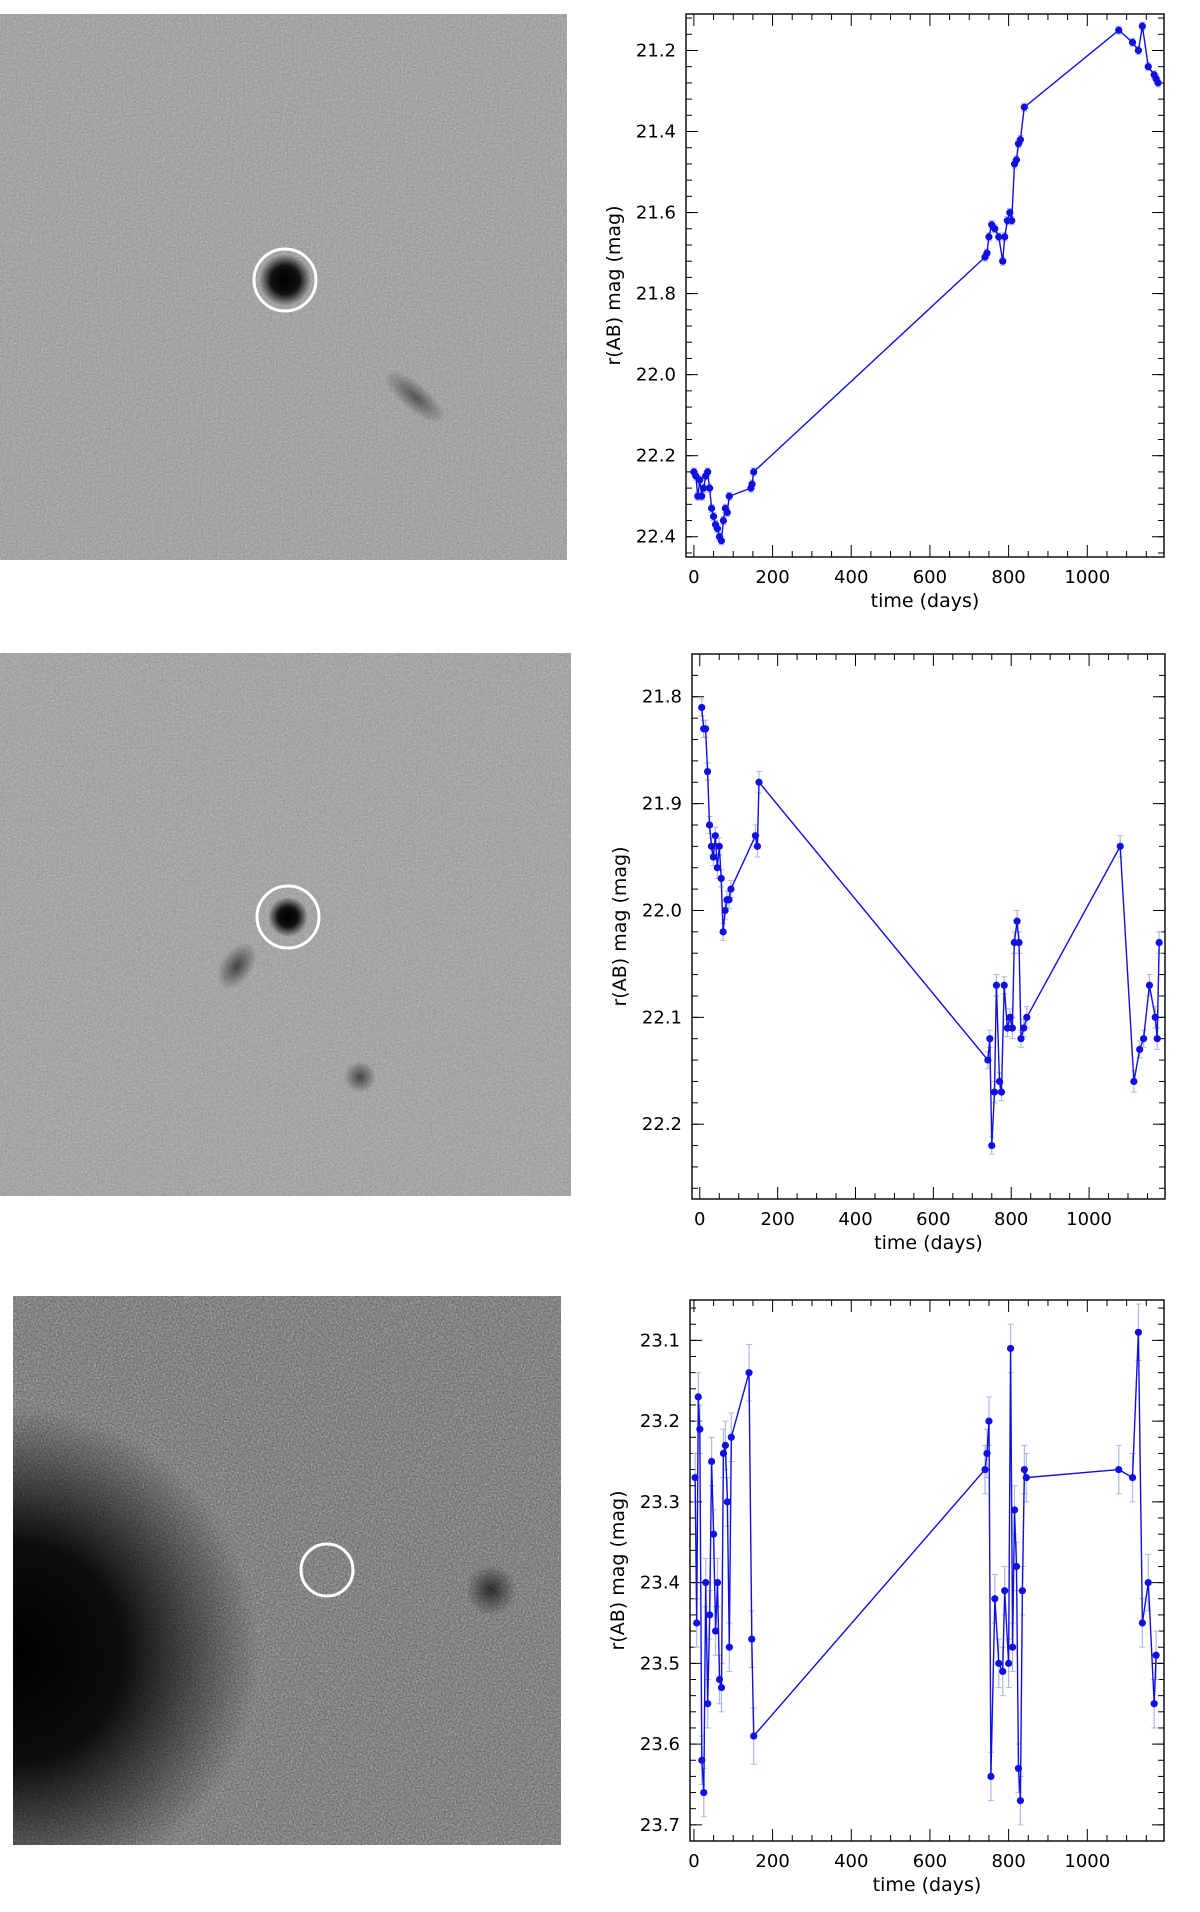 This screenshot has height=1912, width=1200. What do you see at coordinates (660, 1663) in the screenshot?
I see `y-tick-label: 23.5` at bounding box center [660, 1663].